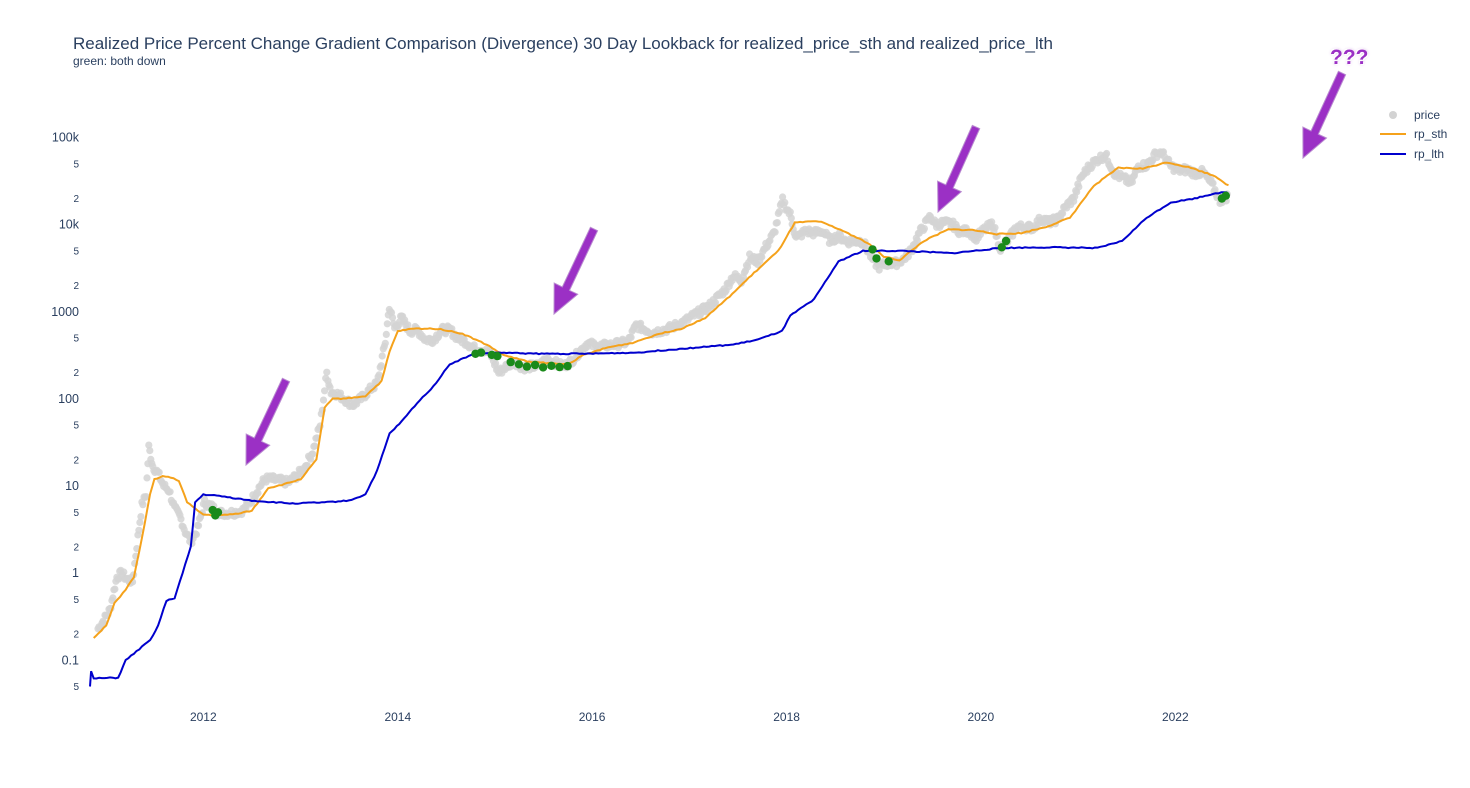  Describe the element at coordinates (69, 225) in the screenshot. I see `y-tick-label: 10k` at that location.